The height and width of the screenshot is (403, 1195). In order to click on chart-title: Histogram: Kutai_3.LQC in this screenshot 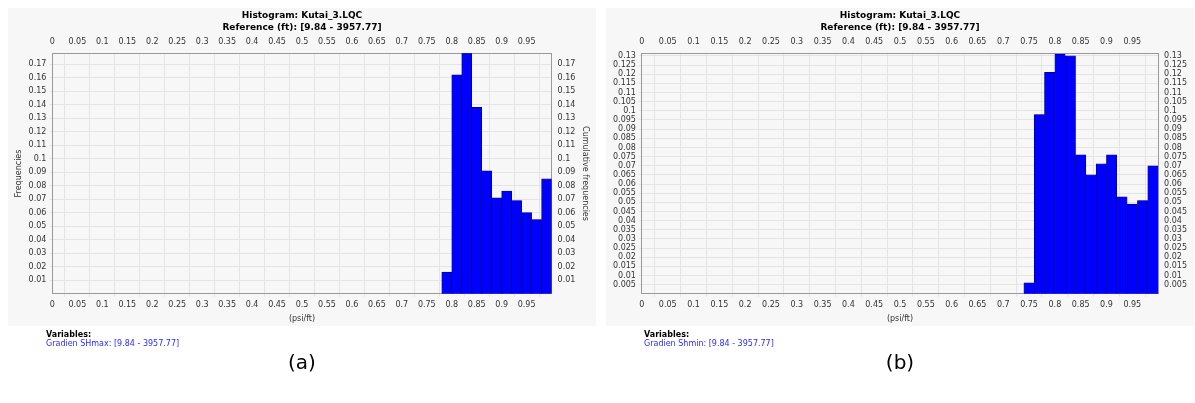, I will do `click(302, 14)`.